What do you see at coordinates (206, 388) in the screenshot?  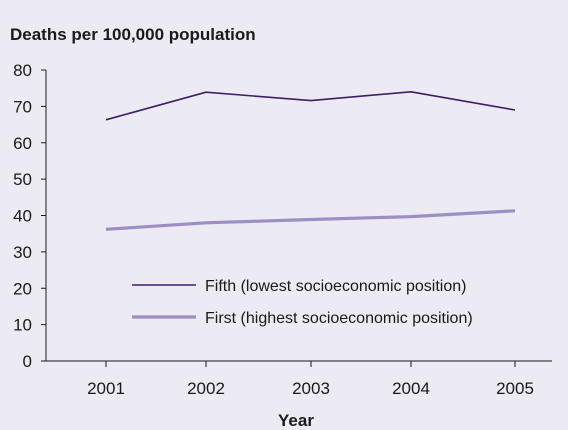 I see `x-tick-label: 2002` at bounding box center [206, 388].